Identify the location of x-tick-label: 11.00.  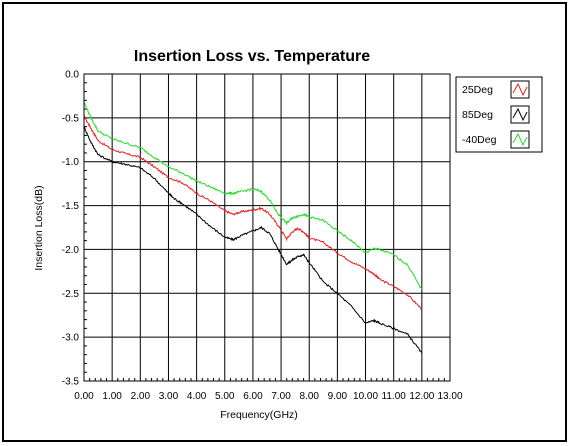
(394, 396).